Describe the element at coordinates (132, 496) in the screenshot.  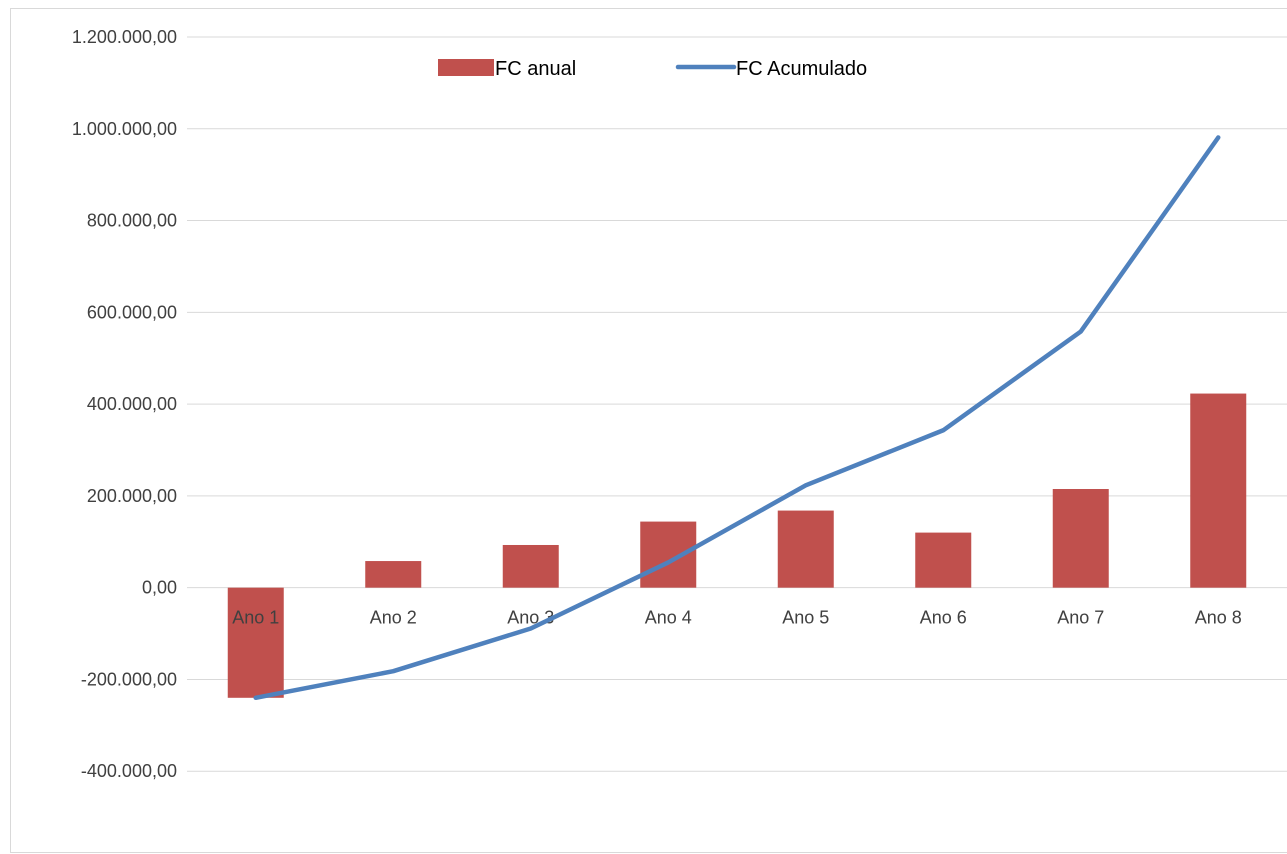
I see `y-tick-label: 200.000,00` at that location.